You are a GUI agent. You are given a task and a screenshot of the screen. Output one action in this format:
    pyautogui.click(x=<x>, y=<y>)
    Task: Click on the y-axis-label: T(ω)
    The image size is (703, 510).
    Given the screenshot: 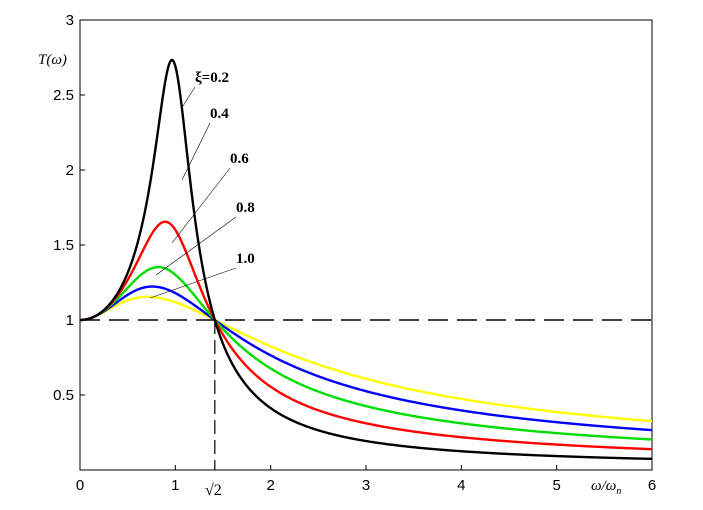 What is the action you would take?
    pyautogui.click(x=52, y=60)
    